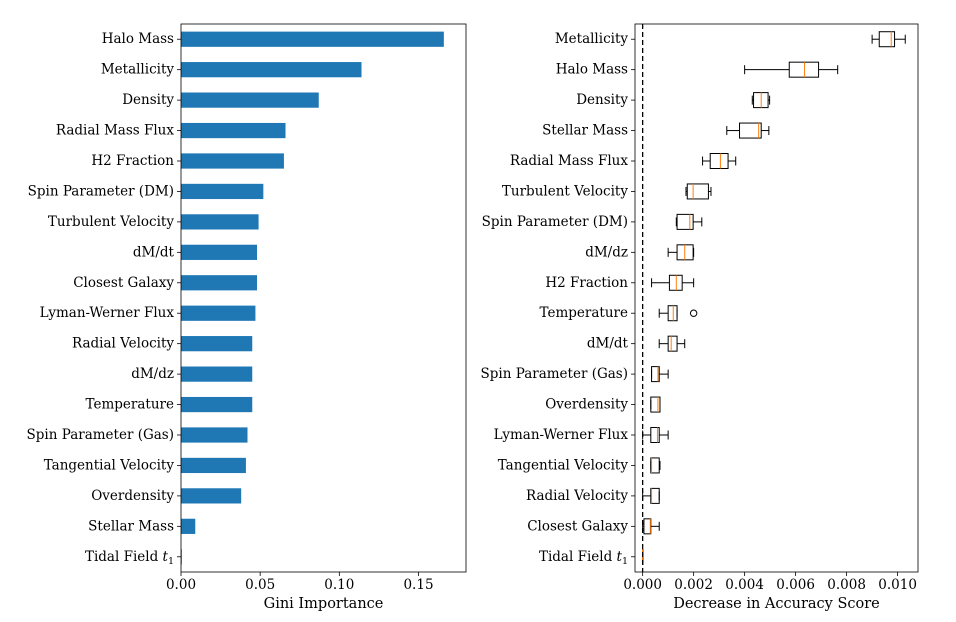 The height and width of the screenshot is (622, 956). Describe the element at coordinates (795, 585) in the screenshot. I see `x-tick-label: 0.006` at that location.